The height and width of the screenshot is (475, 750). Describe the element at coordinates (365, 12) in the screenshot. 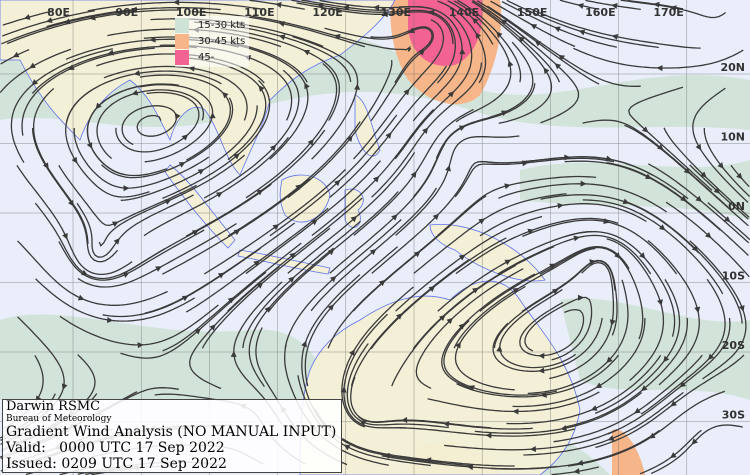

I see `longitude-labels: 80E 90E 100E 110E 120E 130E 140E 150E 160E 170E` at that location.